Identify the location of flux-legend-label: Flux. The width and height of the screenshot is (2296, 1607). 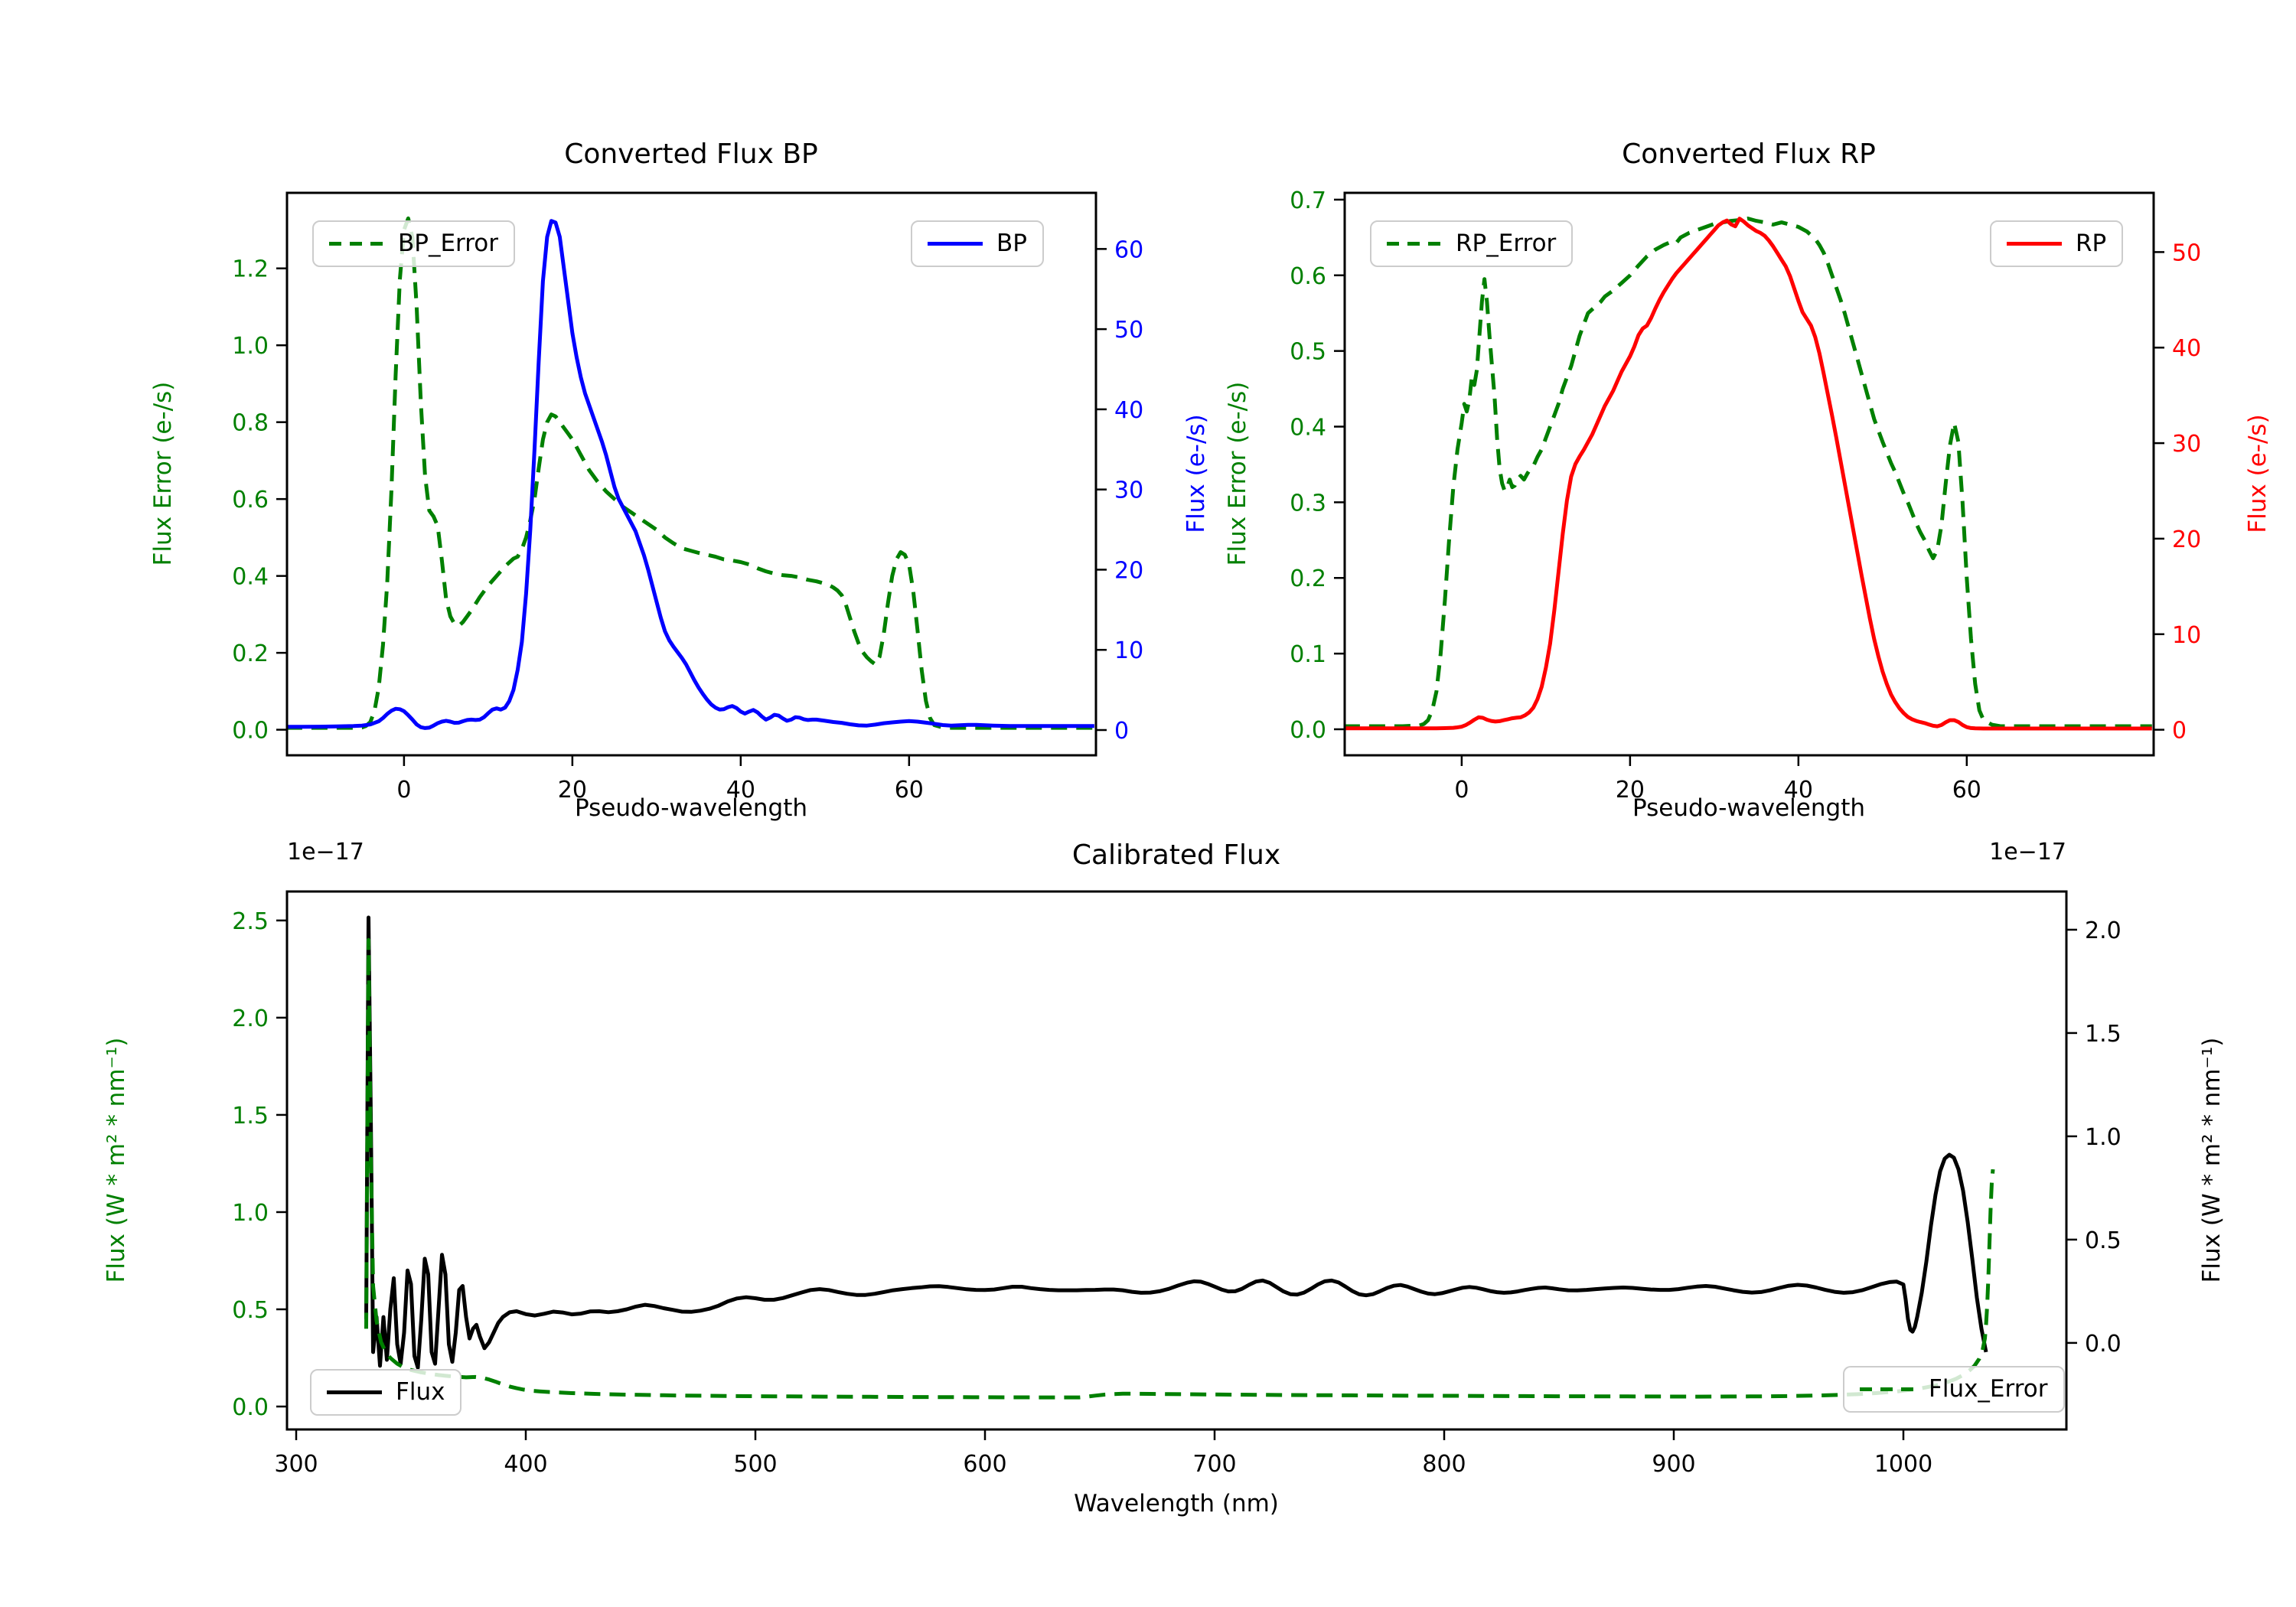
(420, 1392).